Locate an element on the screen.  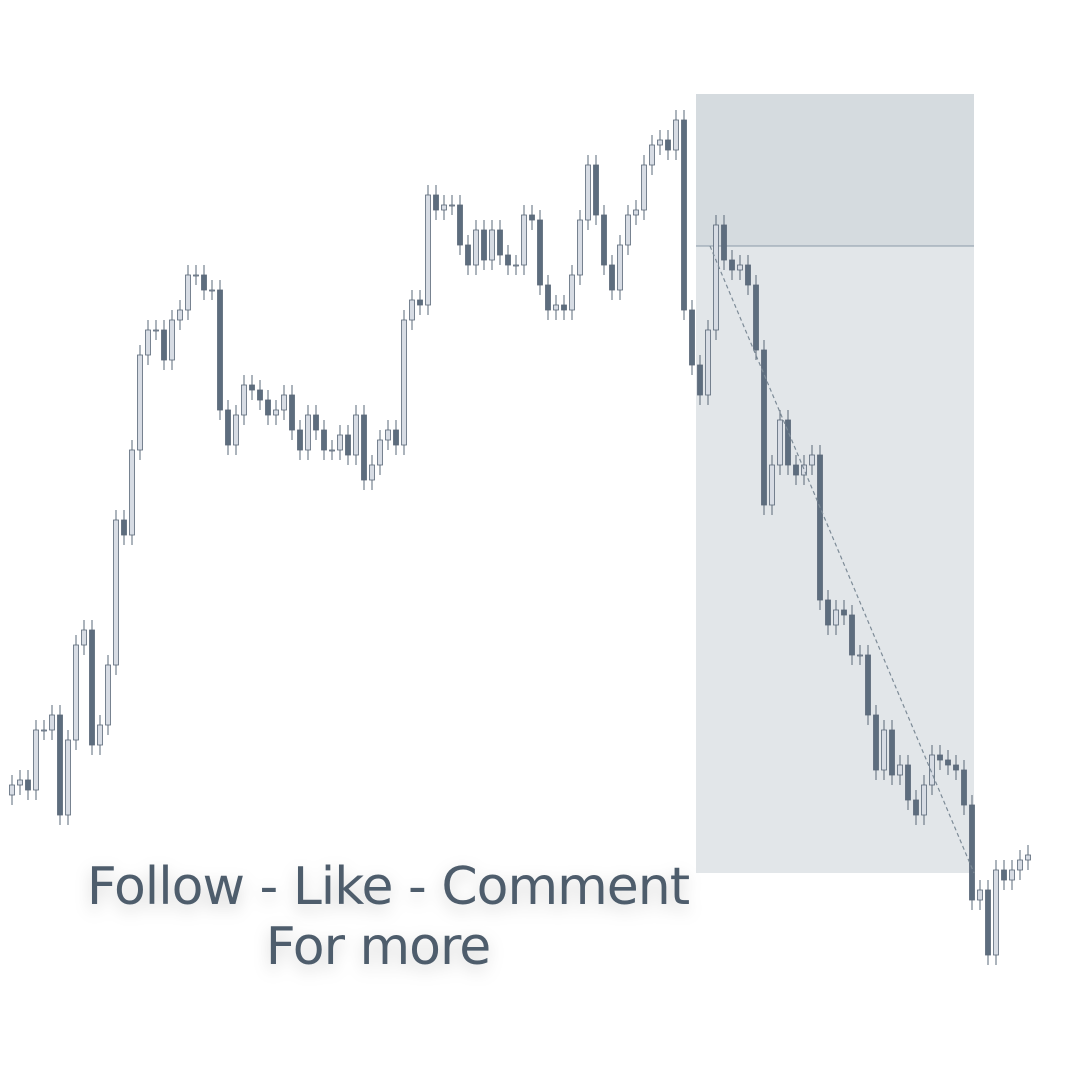
annotation: For more is located at coordinates (378, 947).